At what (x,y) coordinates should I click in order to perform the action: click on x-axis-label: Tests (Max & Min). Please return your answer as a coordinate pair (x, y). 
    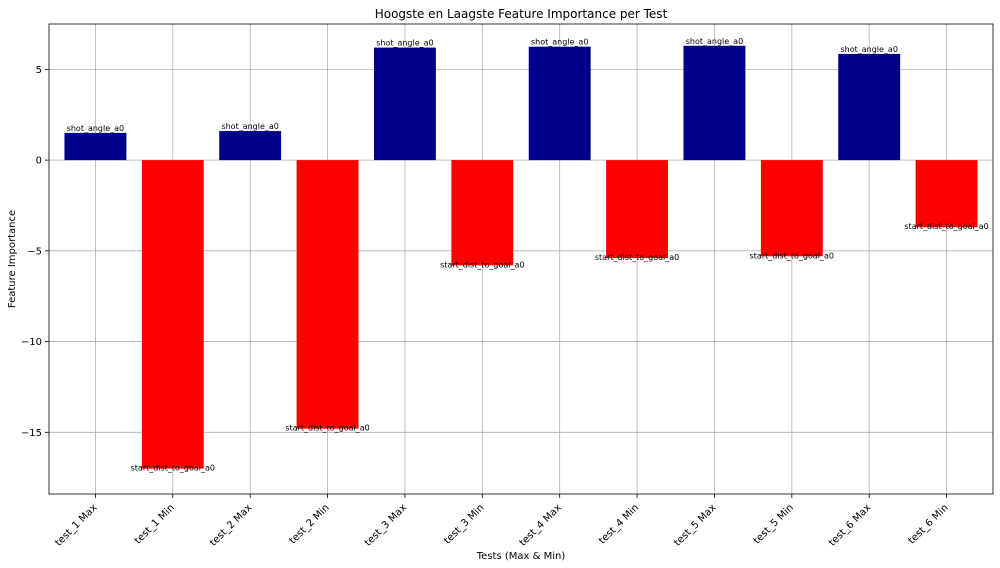
    Looking at the image, I should click on (521, 556).